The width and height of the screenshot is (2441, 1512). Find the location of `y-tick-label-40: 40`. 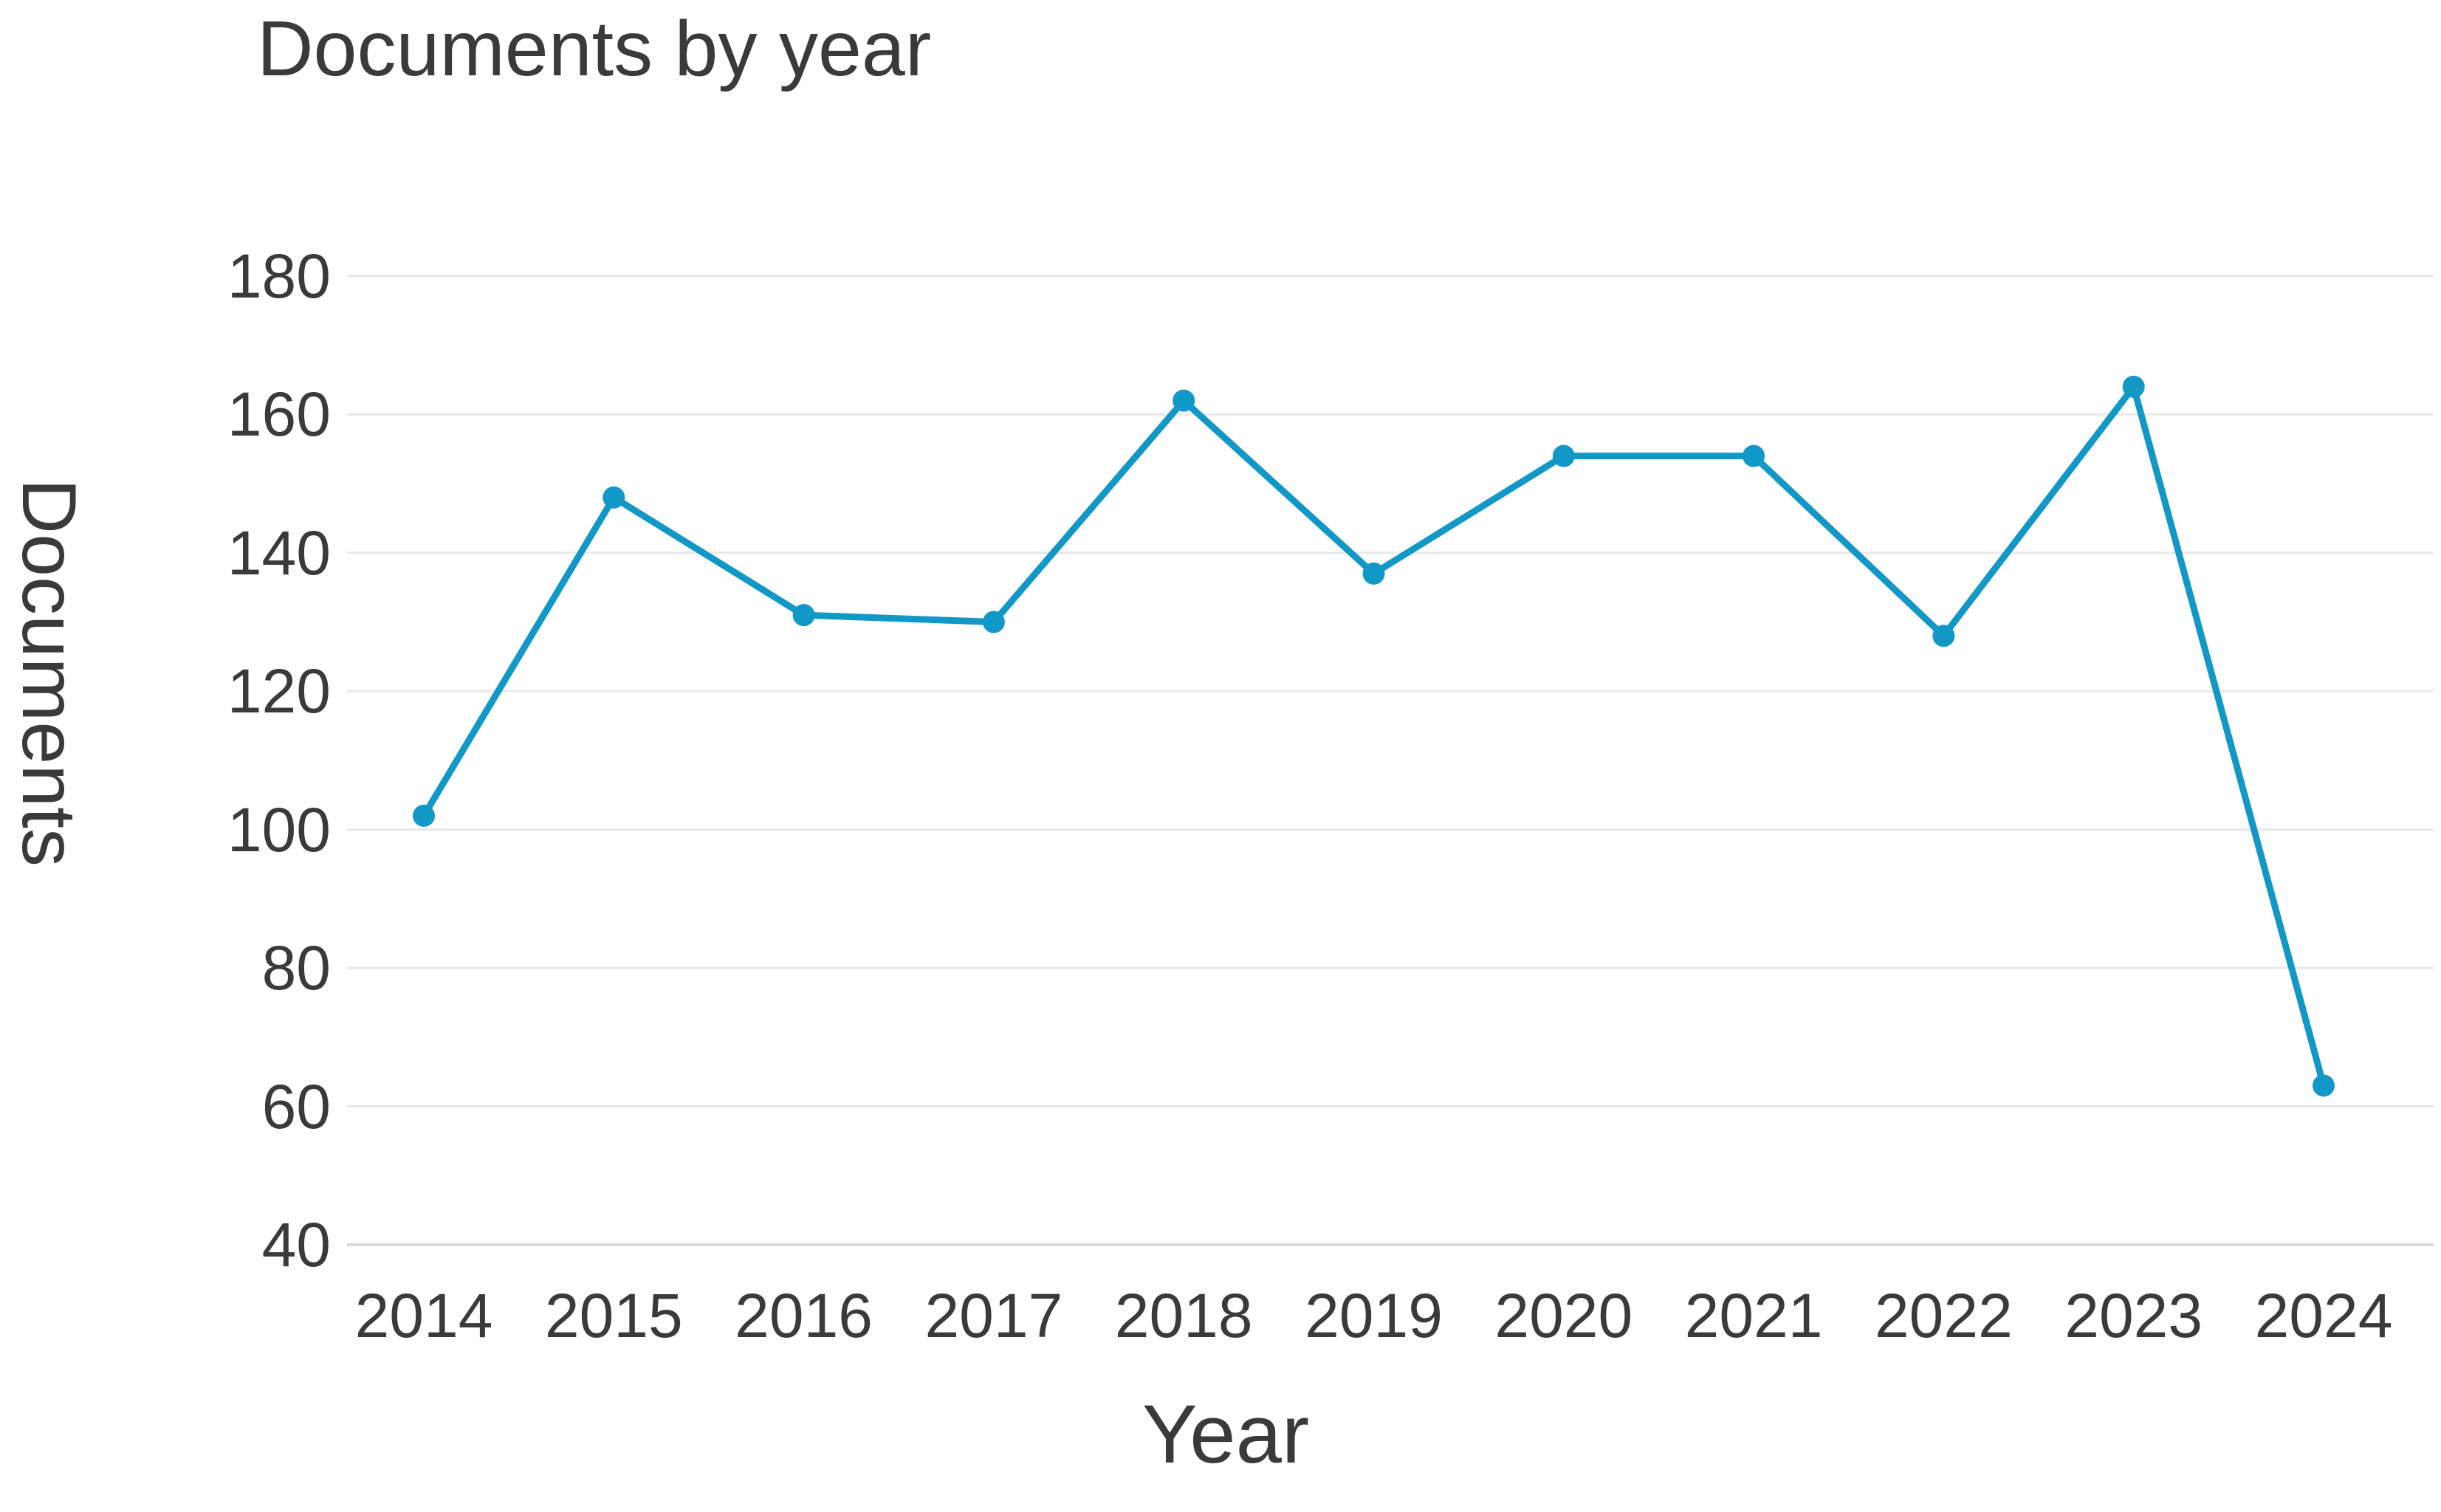

y-tick-label-40: 40 is located at coordinates (296, 1244).